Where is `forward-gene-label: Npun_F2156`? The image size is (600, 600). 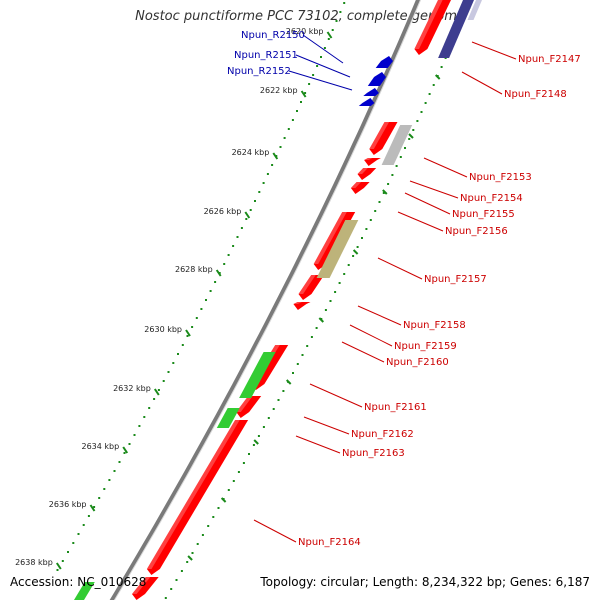 forward-gene-label: Npun_F2156 is located at coordinates (476, 231).